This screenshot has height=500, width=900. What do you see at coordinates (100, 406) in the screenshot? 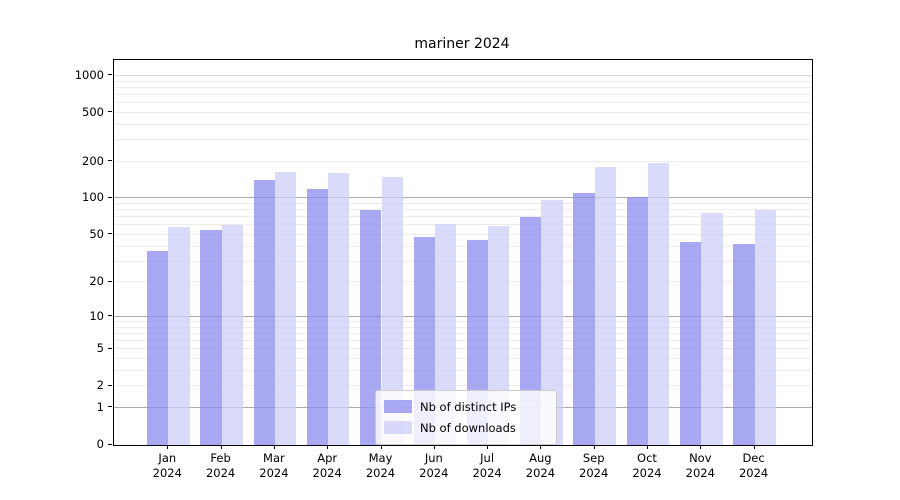
I see `y-tick-label: 1` at bounding box center [100, 406].